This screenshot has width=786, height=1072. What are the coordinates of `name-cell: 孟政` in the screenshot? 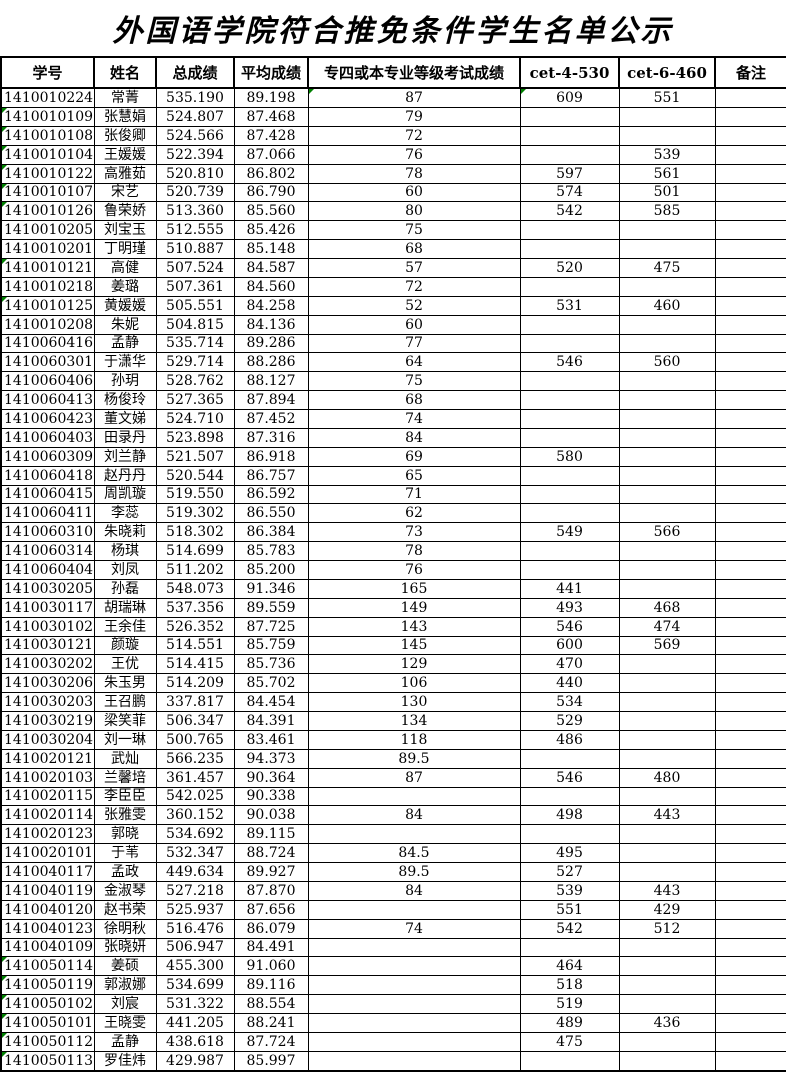 It's located at (125, 872).